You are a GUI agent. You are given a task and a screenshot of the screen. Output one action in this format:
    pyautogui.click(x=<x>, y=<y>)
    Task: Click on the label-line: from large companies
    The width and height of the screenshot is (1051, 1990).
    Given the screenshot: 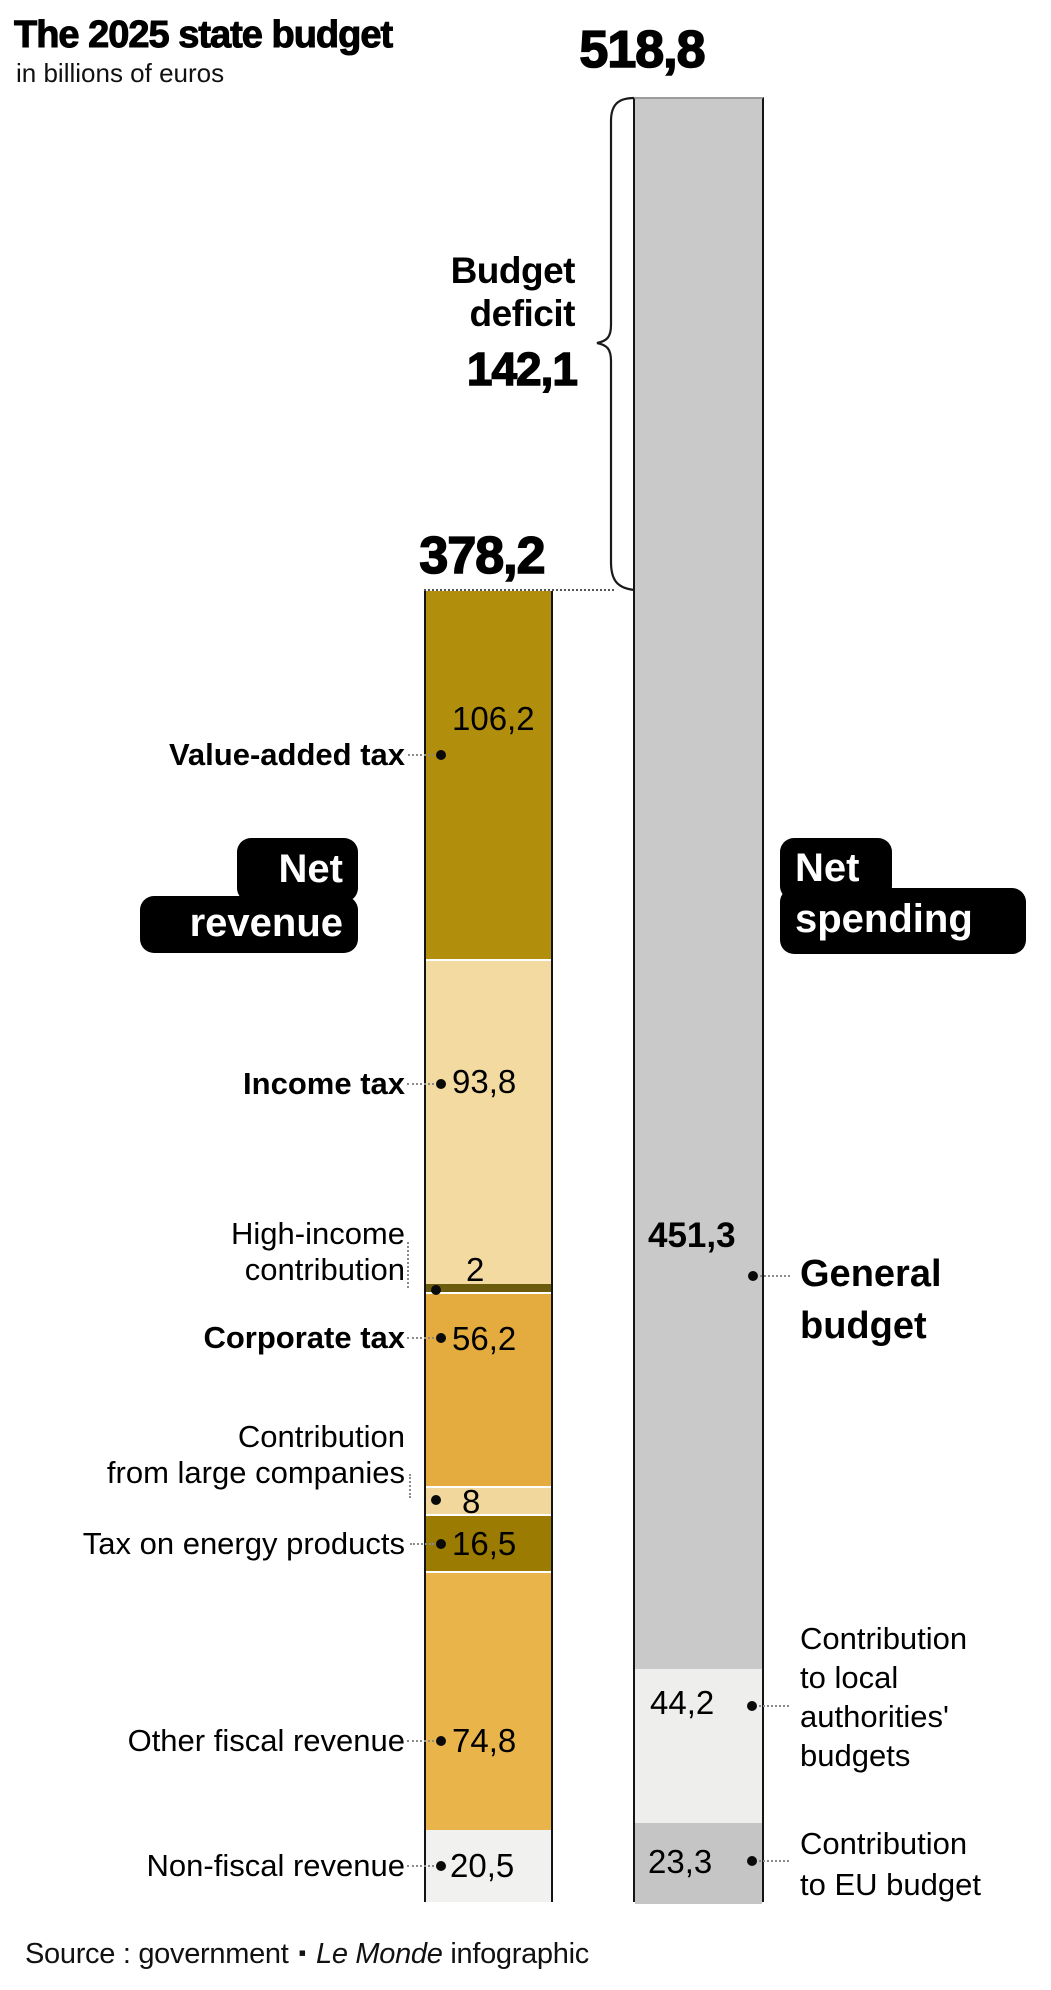 What is the action you would take?
    pyautogui.click(x=255, y=1472)
    